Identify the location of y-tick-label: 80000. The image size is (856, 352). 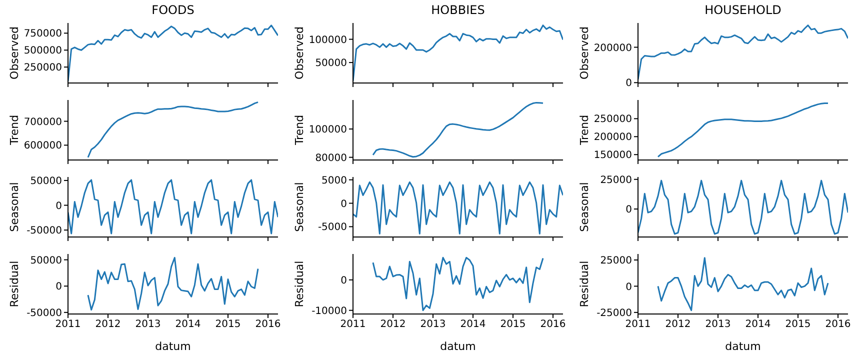
(331, 158).